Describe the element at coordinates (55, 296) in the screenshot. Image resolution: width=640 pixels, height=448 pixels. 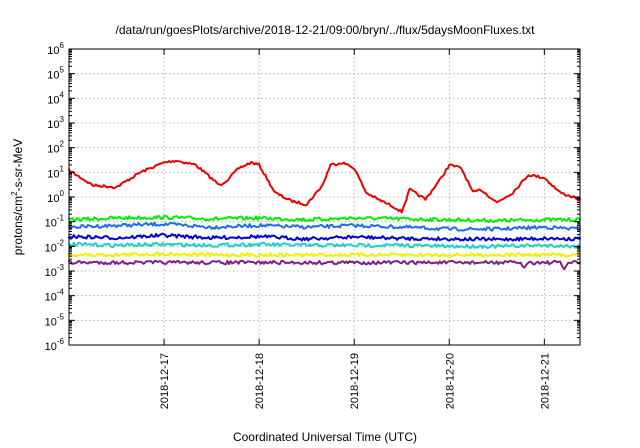
I see `y-tick-label: 10⁻⁴` at that location.